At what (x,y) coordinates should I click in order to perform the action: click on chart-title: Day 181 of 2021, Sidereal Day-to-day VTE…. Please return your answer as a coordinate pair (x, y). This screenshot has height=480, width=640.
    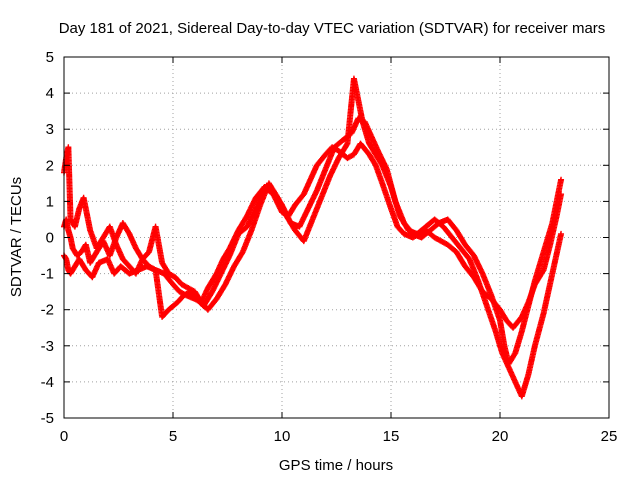
    Looking at the image, I should click on (332, 28).